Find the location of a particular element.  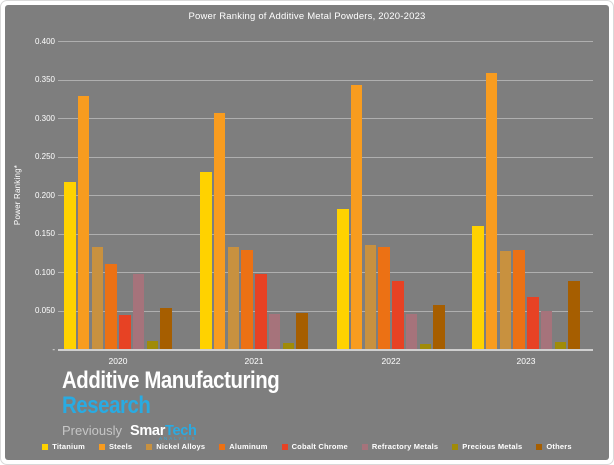

legend-item-titanium: Titanium is located at coordinates (63, 446).